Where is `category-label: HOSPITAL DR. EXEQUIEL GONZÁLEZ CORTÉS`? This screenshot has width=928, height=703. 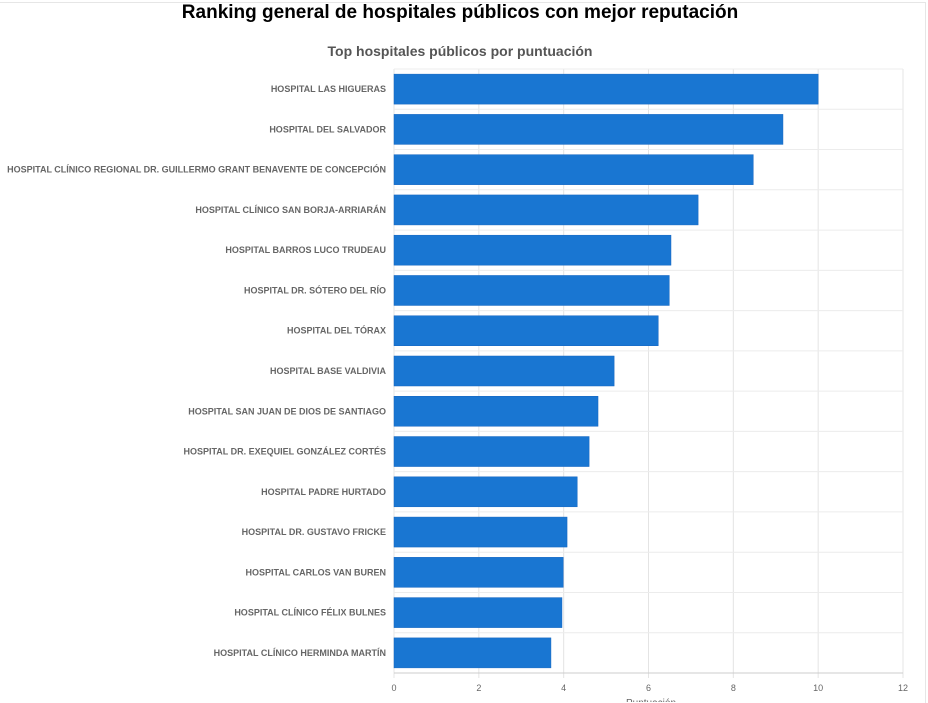 category-label: HOSPITAL DR. EXEQUIEL GONZÁLEZ CORTÉS is located at coordinates (284, 452).